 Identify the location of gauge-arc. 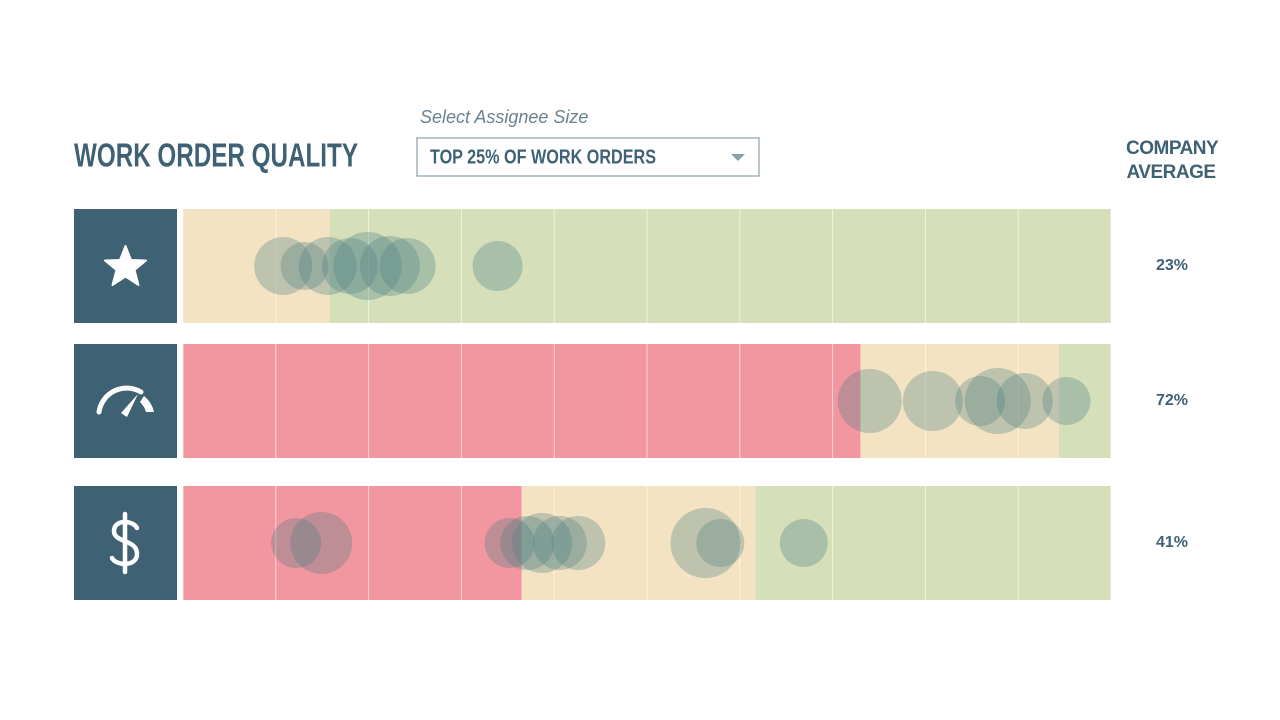
(120, 400).